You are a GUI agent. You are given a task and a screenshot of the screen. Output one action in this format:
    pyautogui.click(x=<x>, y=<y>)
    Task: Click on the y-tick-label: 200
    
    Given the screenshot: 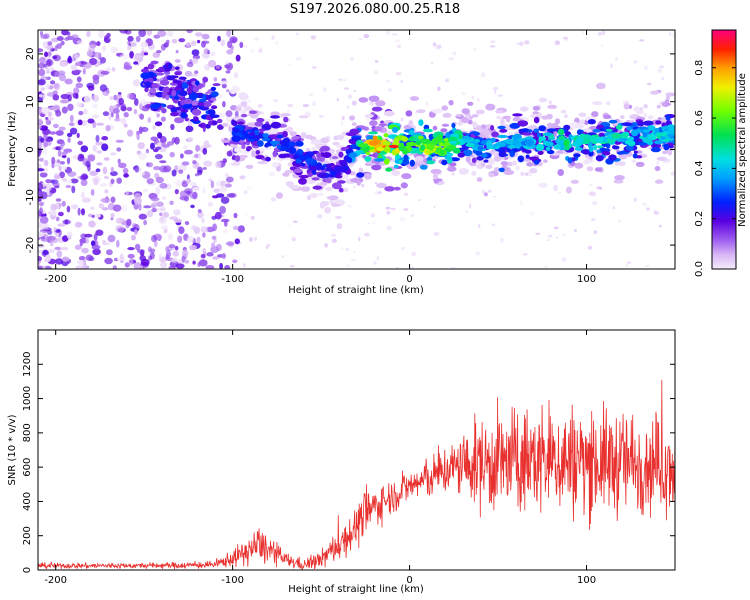 What is the action you would take?
    pyautogui.click(x=27, y=535)
    